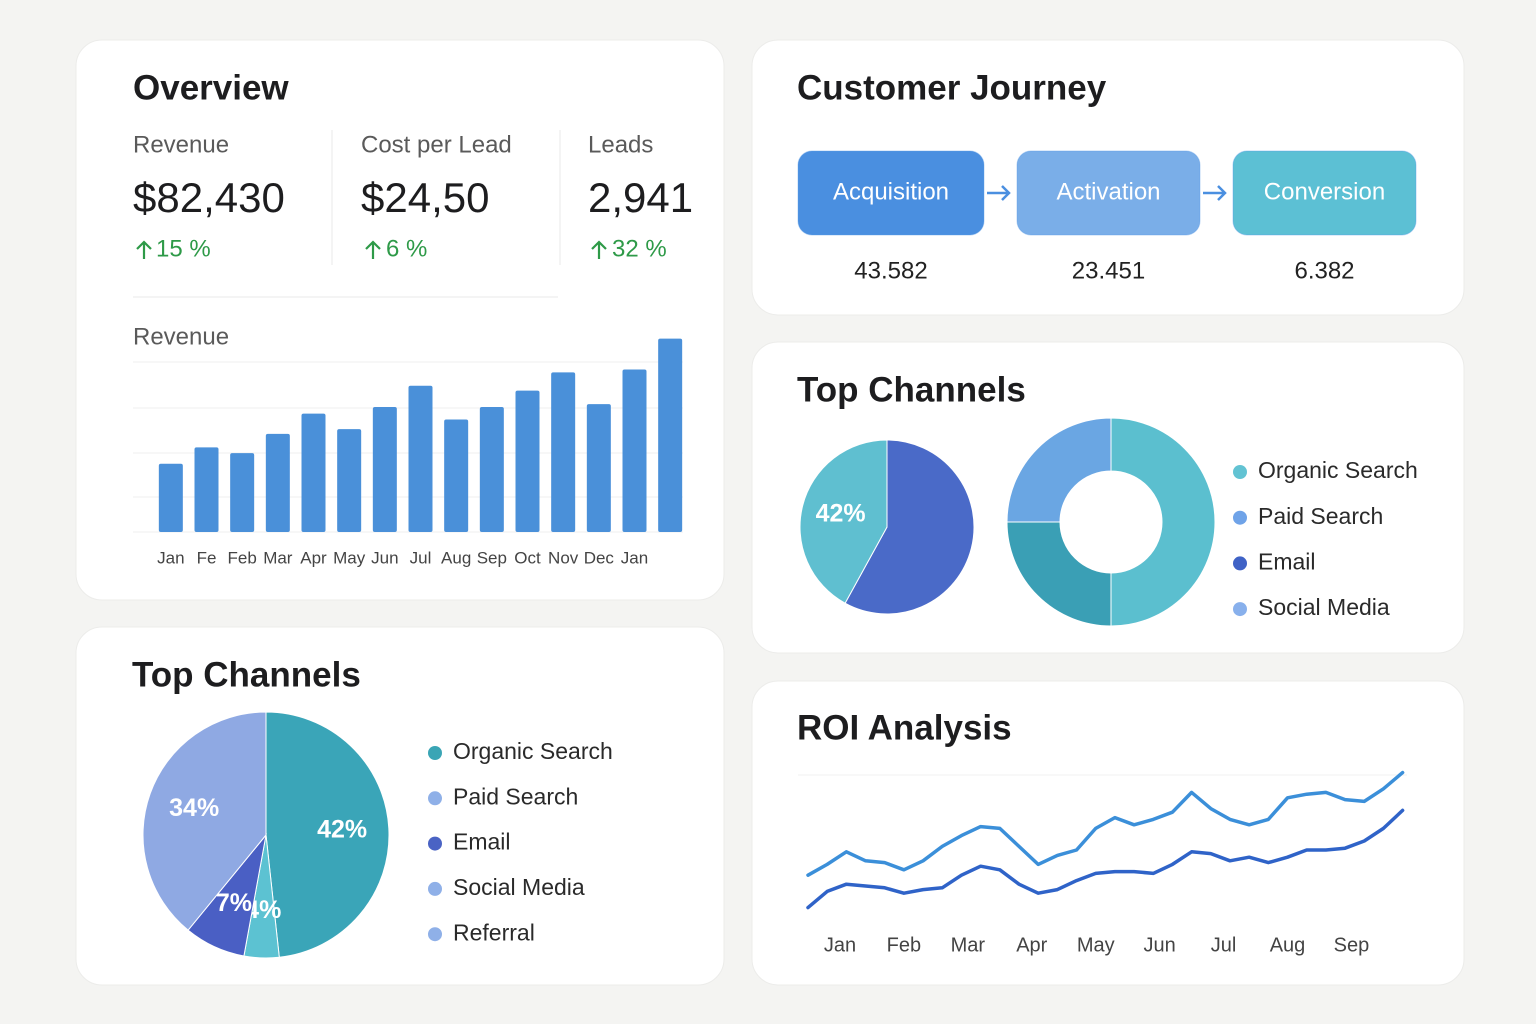 The width and height of the screenshot is (1536, 1024). What do you see at coordinates (1108, 270) in the screenshot?
I see `step-value: 23.451` at bounding box center [1108, 270].